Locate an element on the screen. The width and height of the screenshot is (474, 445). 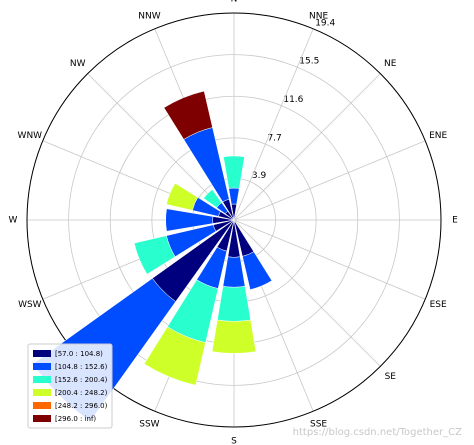
legend-label: [104.8 : 152.6) is located at coordinates (81, 367).